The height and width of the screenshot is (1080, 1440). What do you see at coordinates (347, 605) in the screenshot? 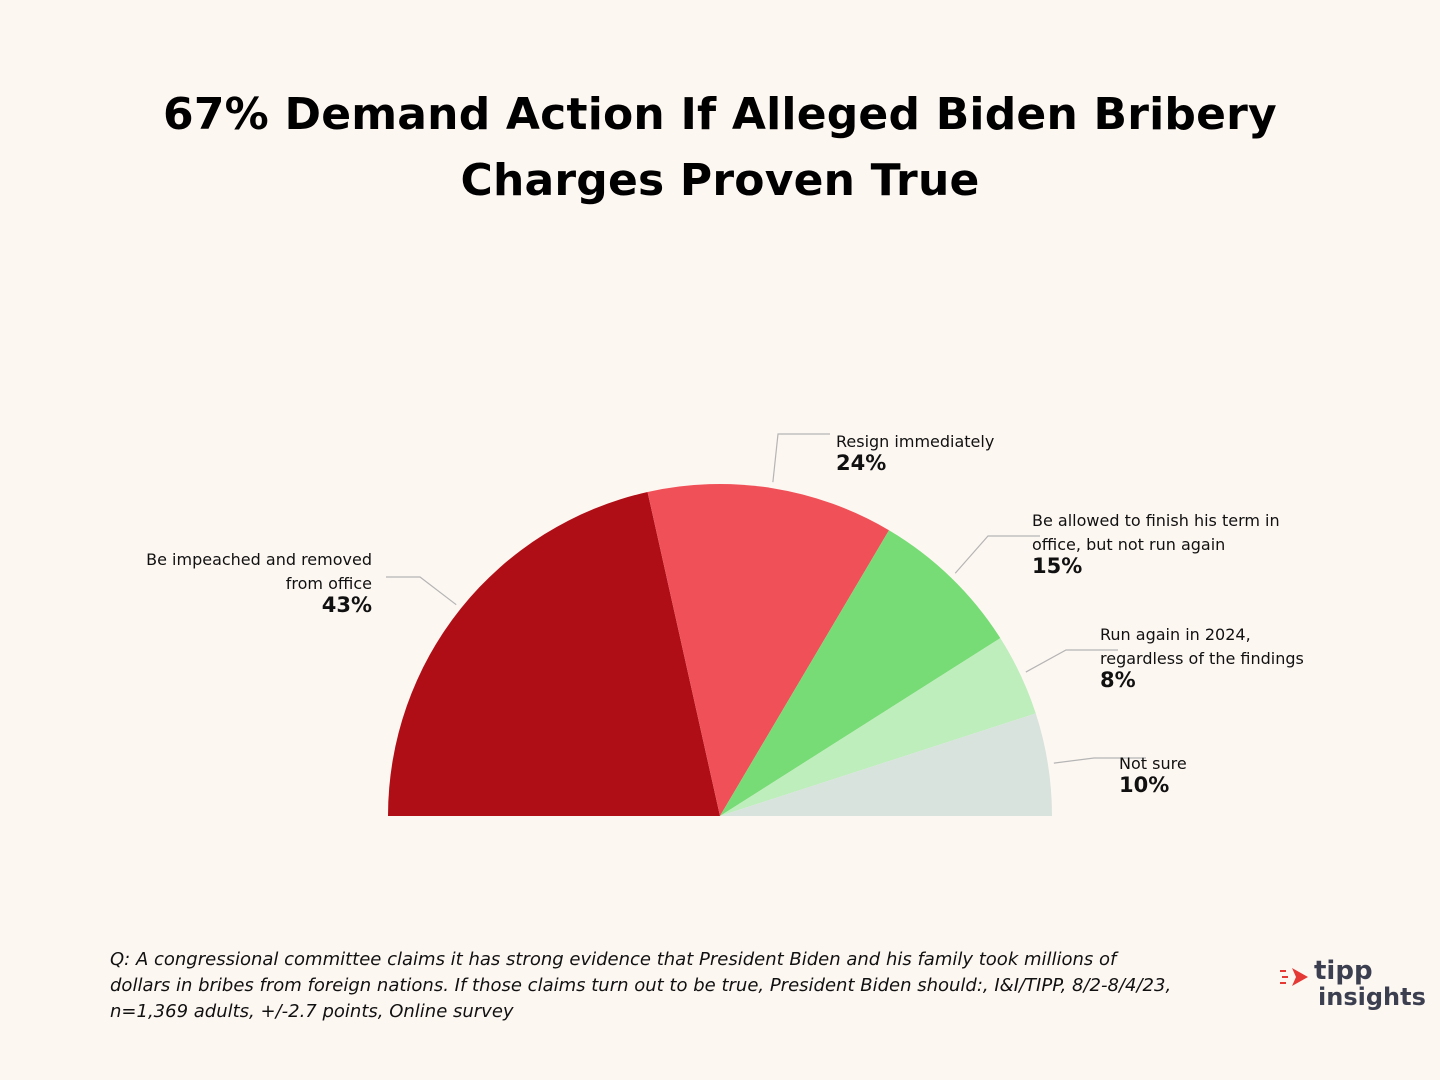
I see `slice-value-1: 43%` at bounding box center [347, 605].